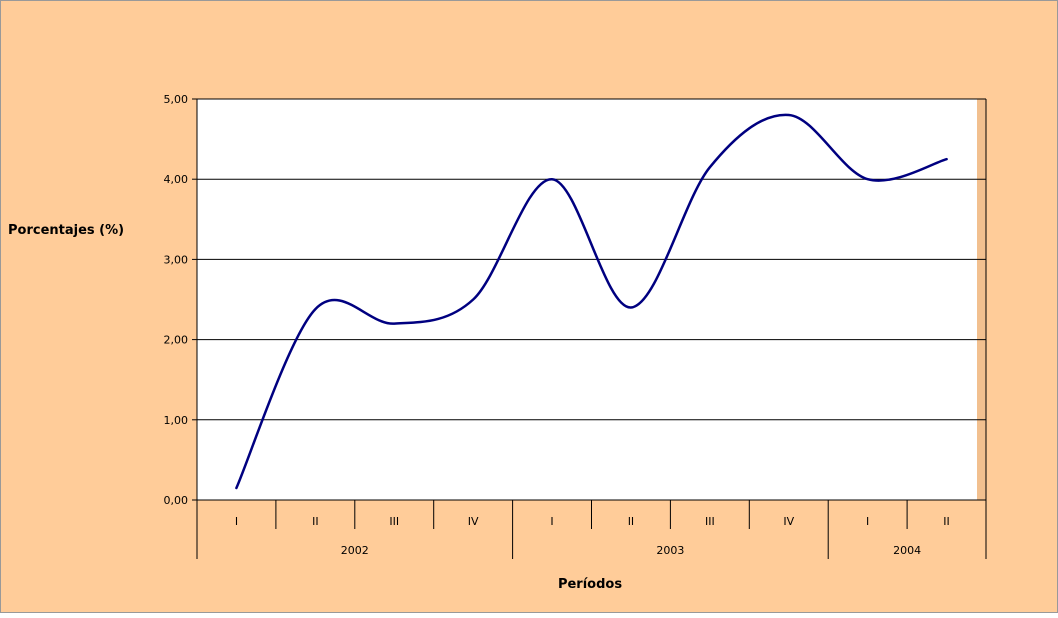 Image resolution: width=1058 pixels, height=618 pixels. Describe the element at coordinates (670, 550) in the screenshot. I see `x-tick-label-year: 2003` at that location.